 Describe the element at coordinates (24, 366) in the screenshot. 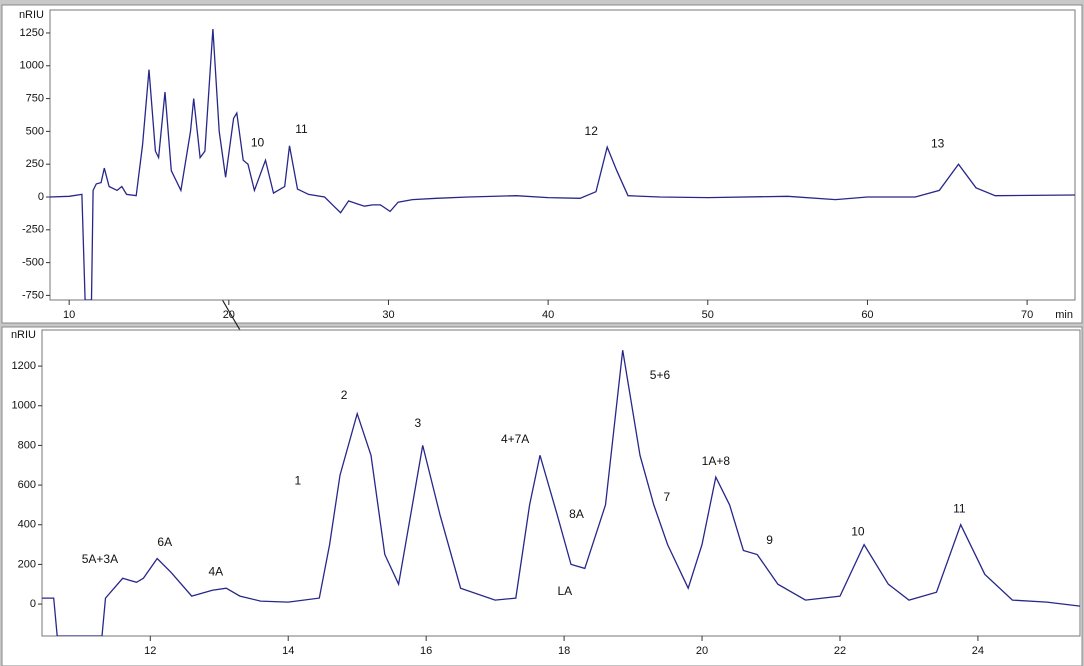

I see `y-tick-label: 1200` at that location.